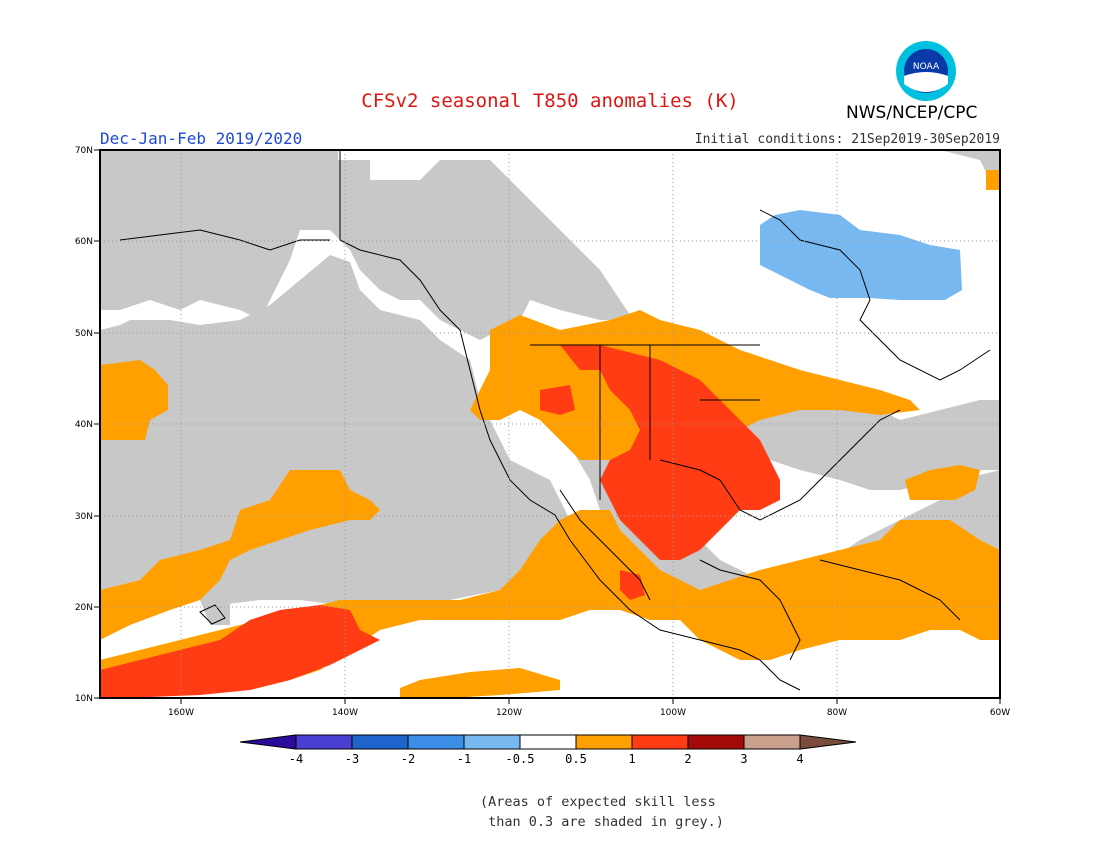 The width and height of the screenshot is (1100, 850). Describe the element at coordinates (84, 334) in the screenshot. I see `lat-label: 50N` at that location.